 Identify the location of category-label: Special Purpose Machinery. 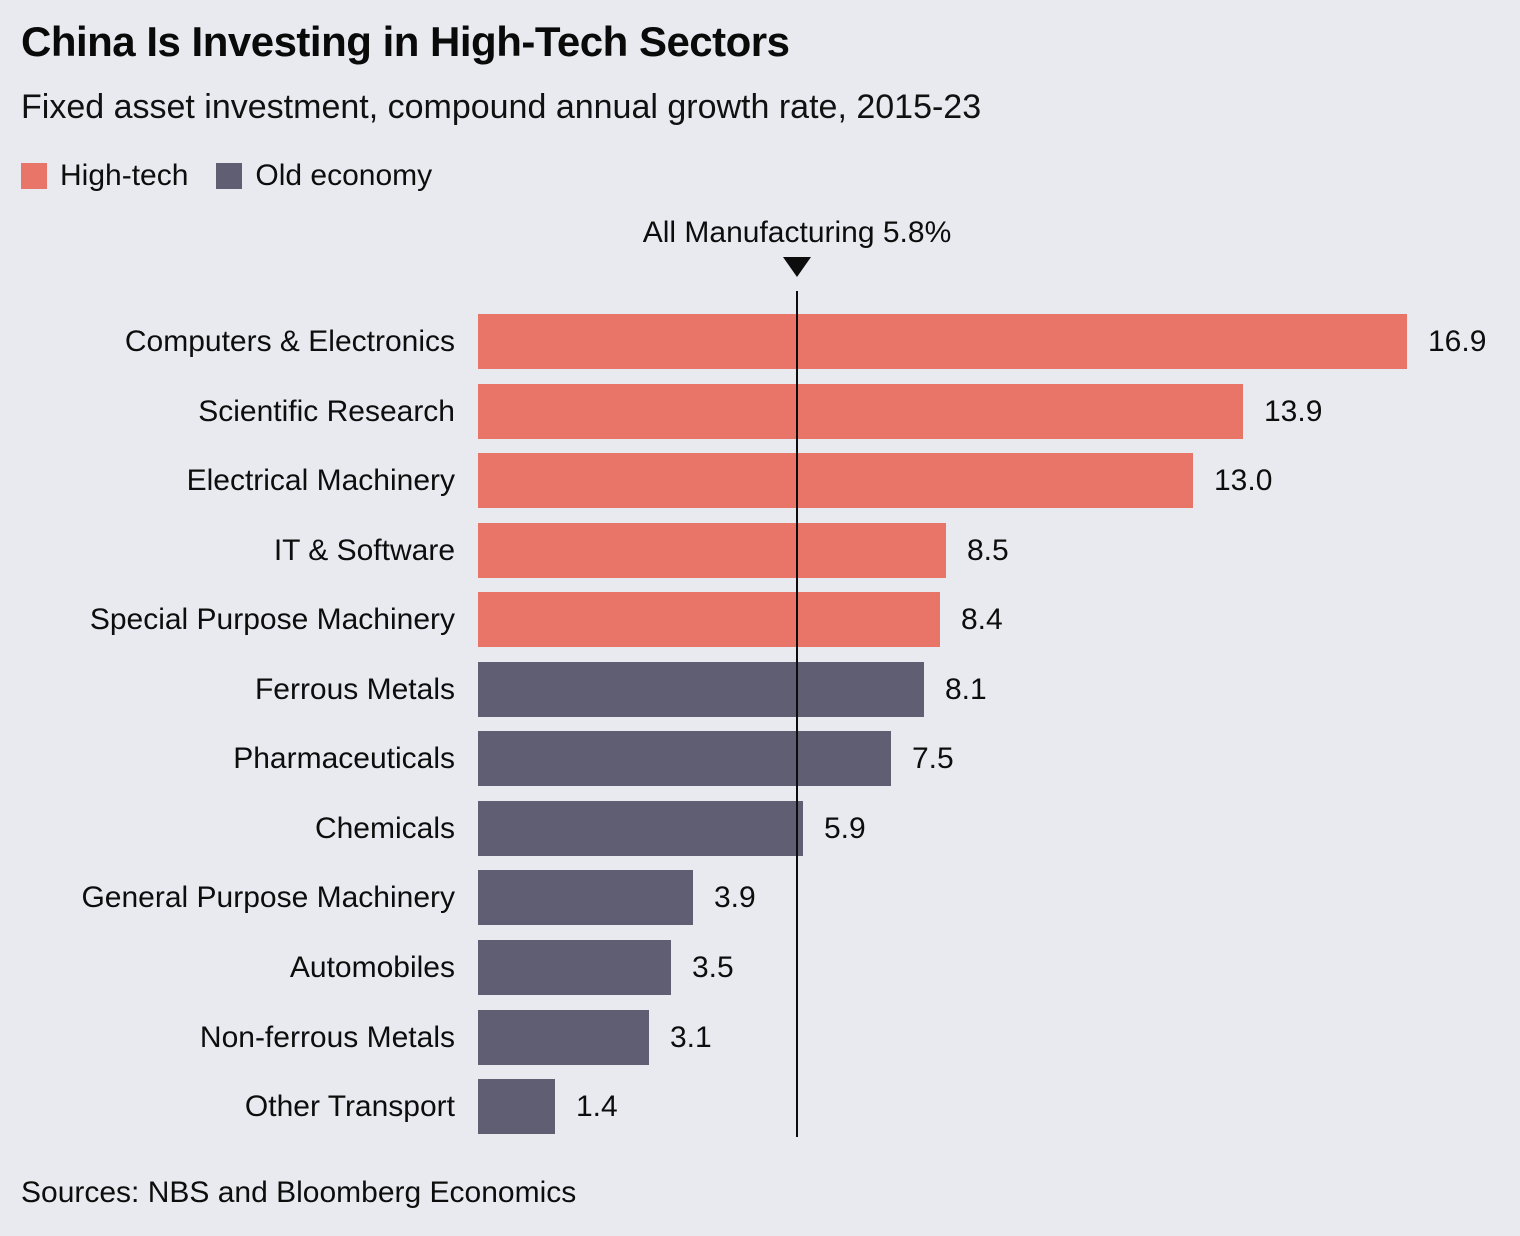
(272, 619).